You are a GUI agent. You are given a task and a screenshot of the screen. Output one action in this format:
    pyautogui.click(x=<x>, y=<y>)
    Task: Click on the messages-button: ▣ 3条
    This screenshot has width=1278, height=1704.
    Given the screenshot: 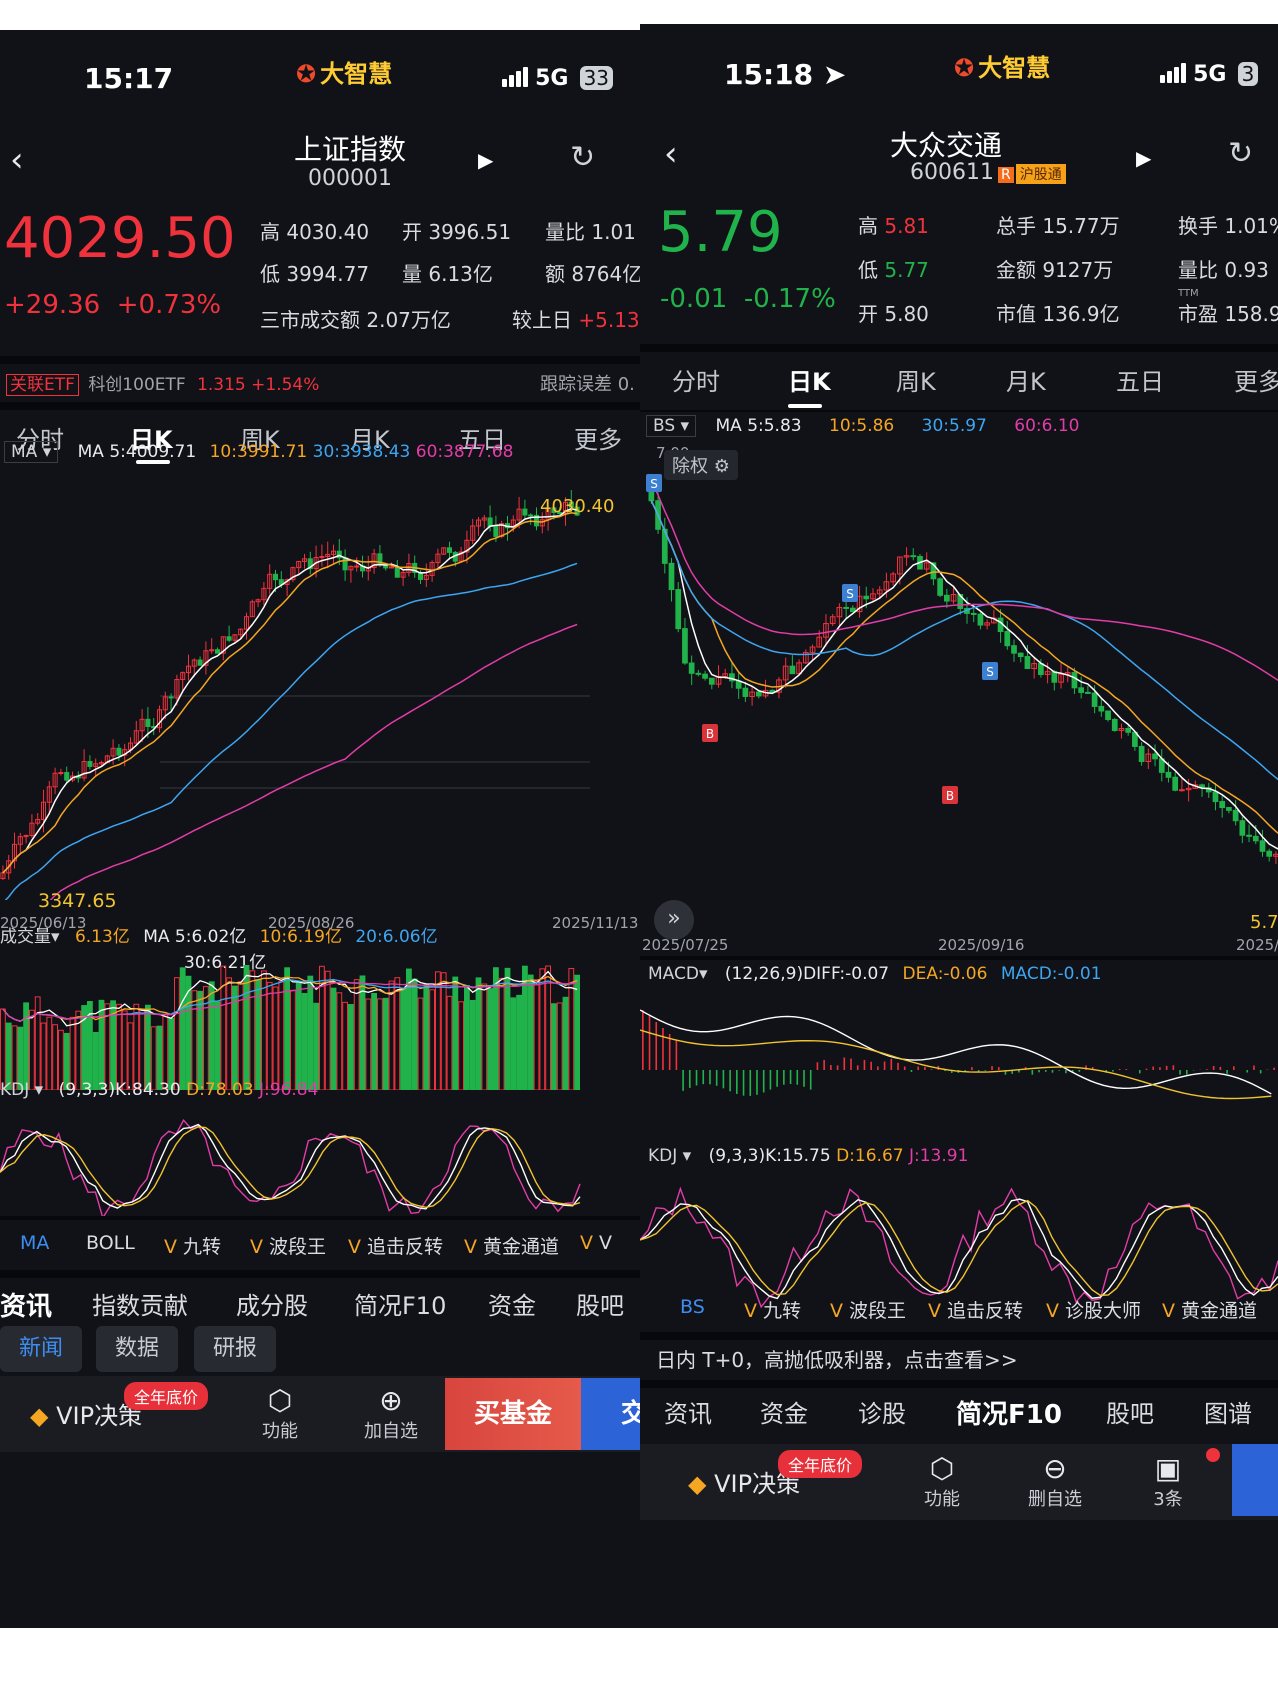 What is the action you would take?
    pyautogui.click(x=1168, y=1481)
    